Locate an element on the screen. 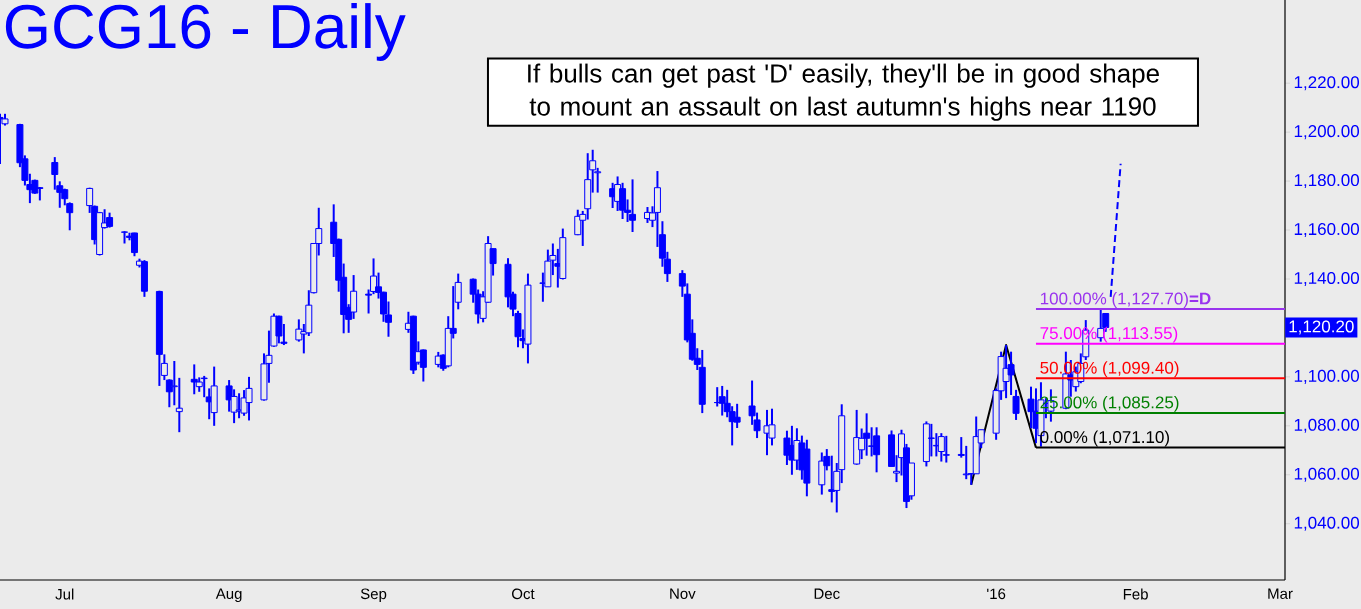  x-tick-label: '16 is located at coordinates (996, 594).